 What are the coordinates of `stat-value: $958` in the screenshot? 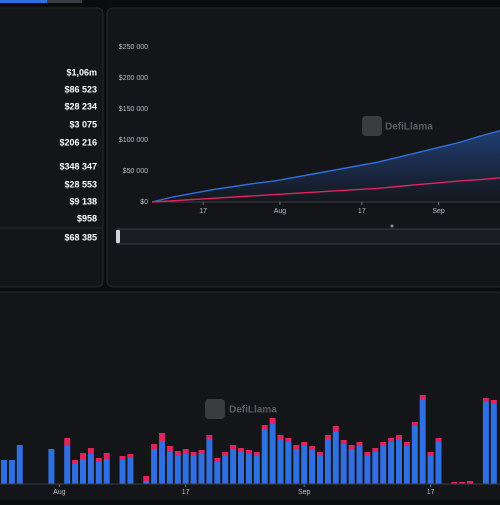 It's located at (87, 218).